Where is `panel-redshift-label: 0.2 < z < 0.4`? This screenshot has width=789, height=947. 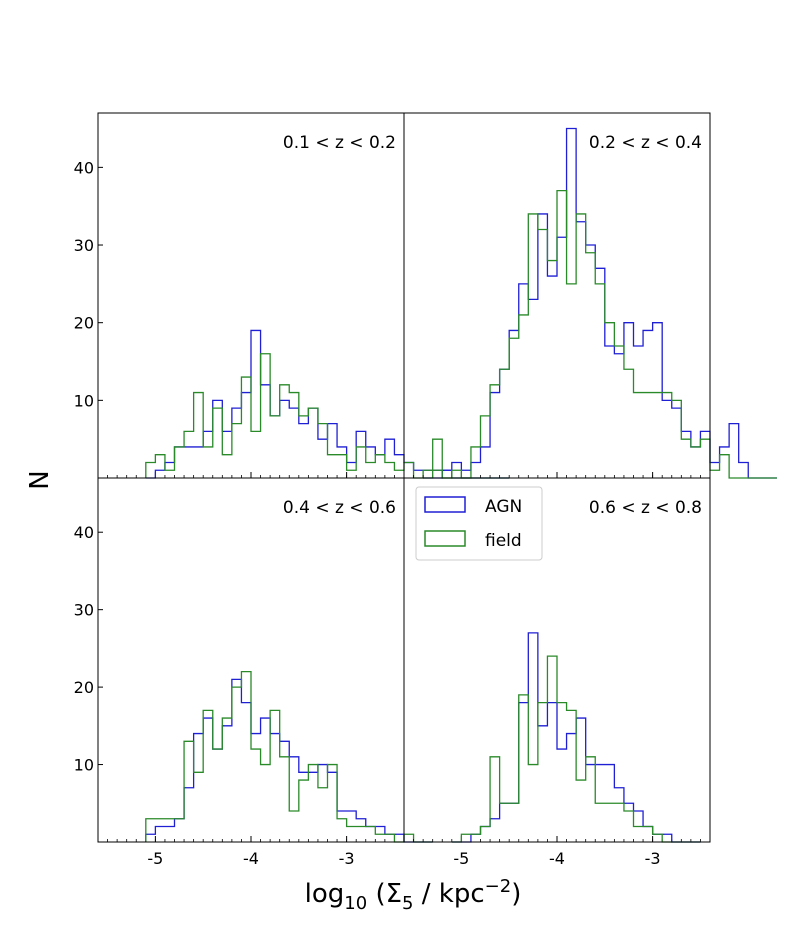
panel-redshift-label: 0.2 < z < 0.4 is located at coordinates (645, 143).